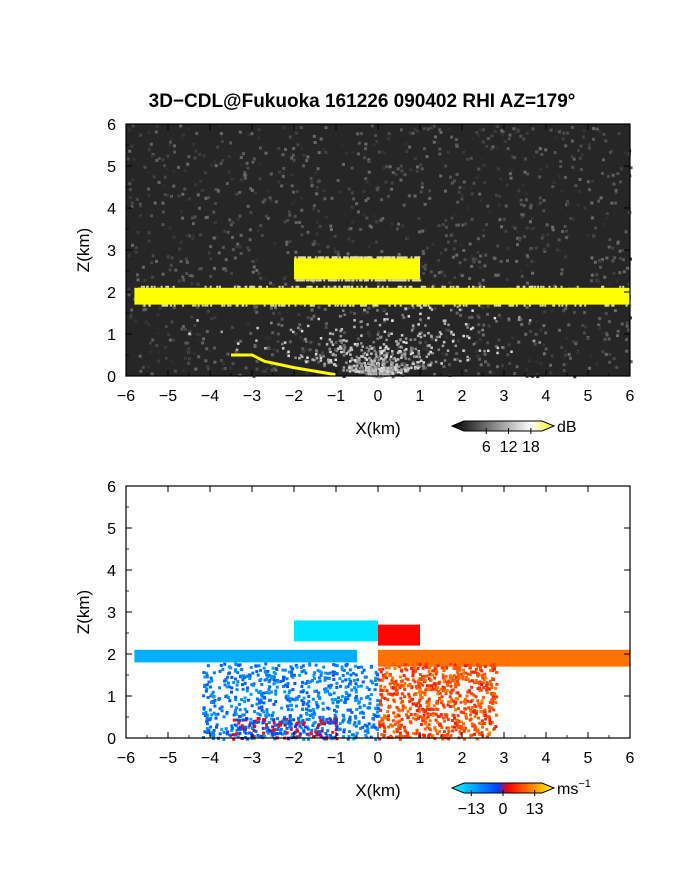 This screenshot has height=880, width=680. What do you see at coordinates (294, 758) in the screenshot?
I see `x-tick-label: −2` at bounding box center [294, 758].